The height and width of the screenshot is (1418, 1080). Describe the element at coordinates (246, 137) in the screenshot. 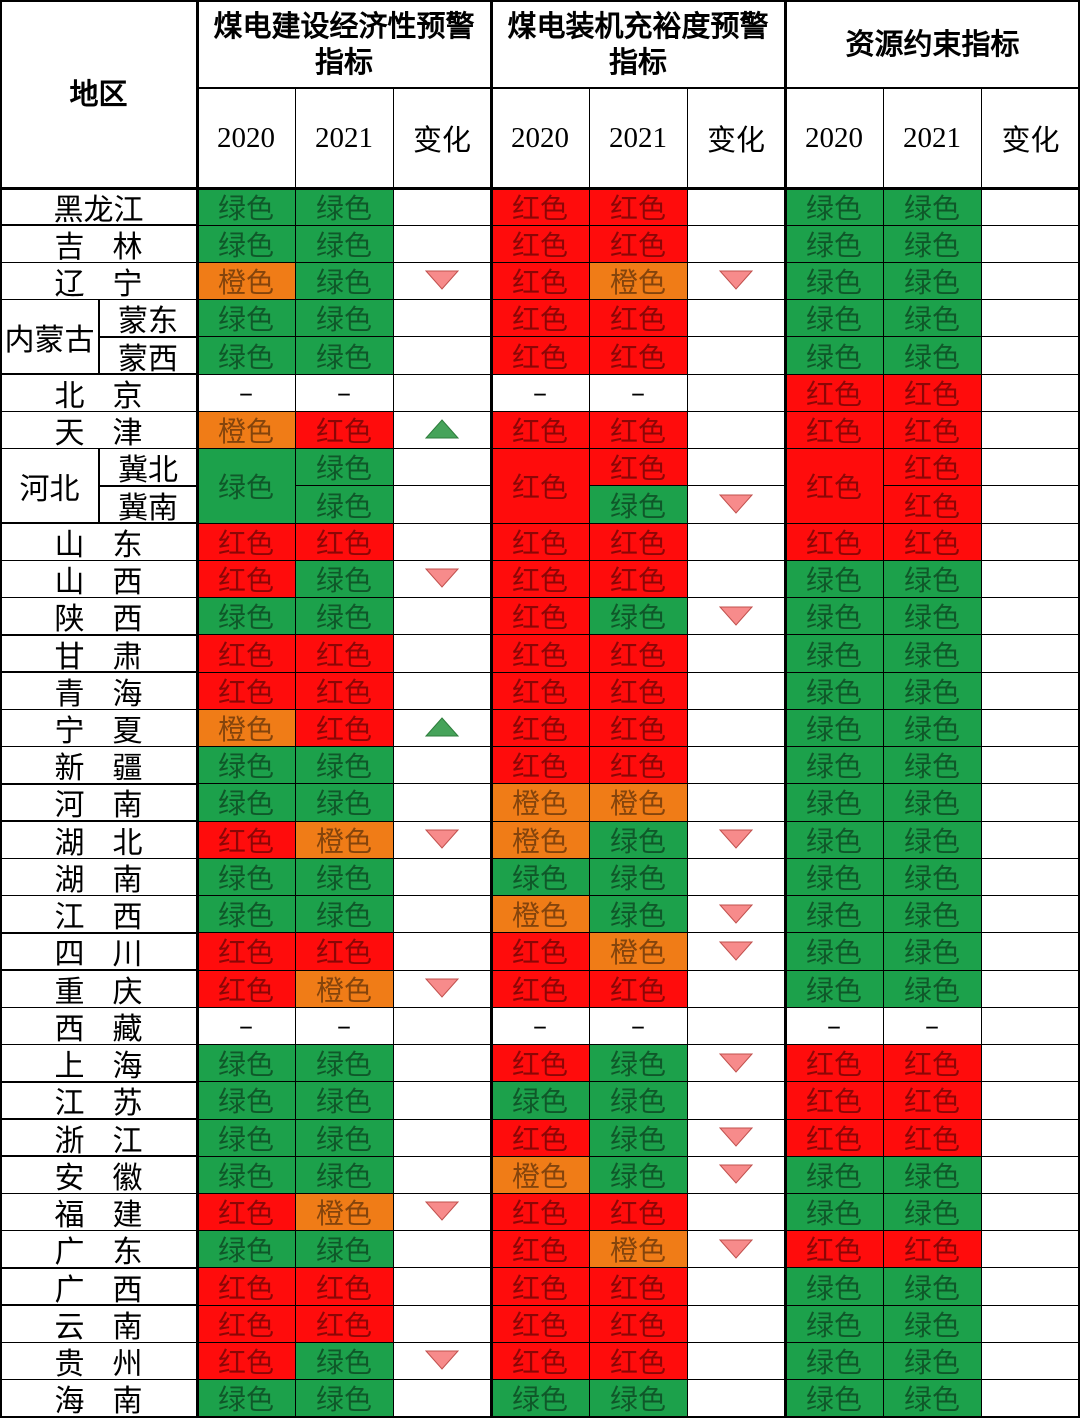

I see `subheader-econ-2020: 2020` at that location.